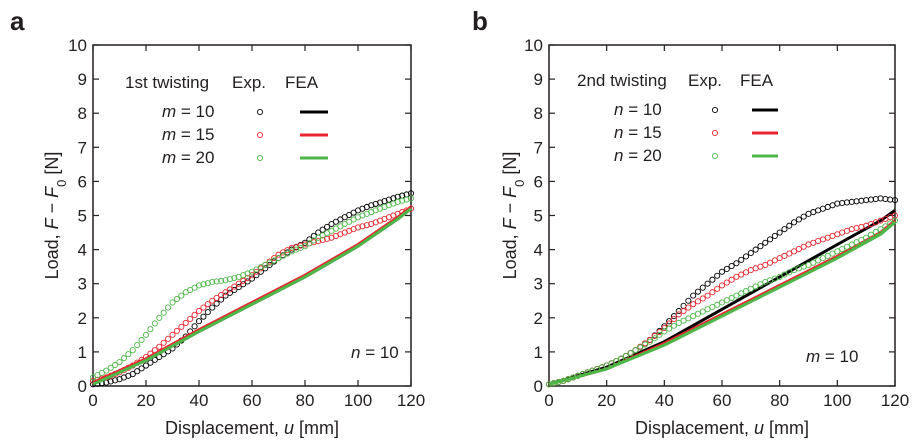 This screenshot has height=441, width=912. I want to click on legend-entry-label: n = 20, so click(638, 155).